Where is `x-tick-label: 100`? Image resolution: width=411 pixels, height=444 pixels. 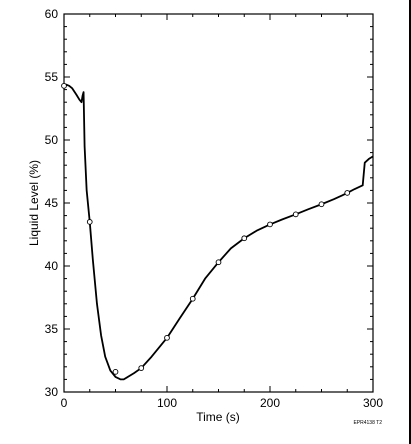
x-tick-label: 100 is located at coordinates (167, 403).